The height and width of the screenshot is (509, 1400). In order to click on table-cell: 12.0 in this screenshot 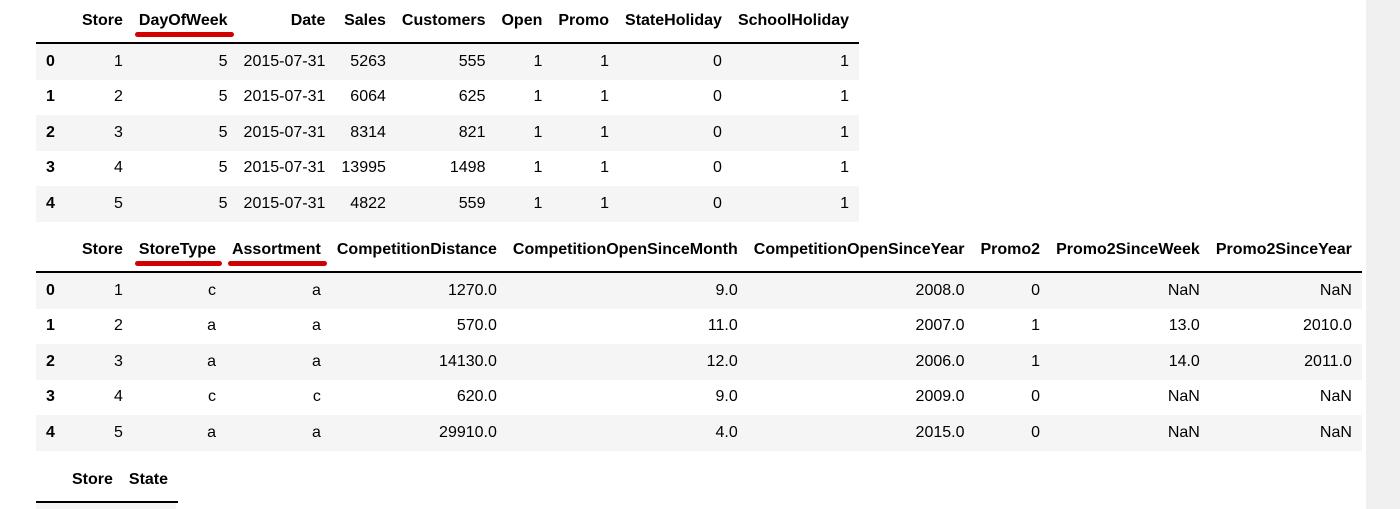, I will do `click(722, 361)`.